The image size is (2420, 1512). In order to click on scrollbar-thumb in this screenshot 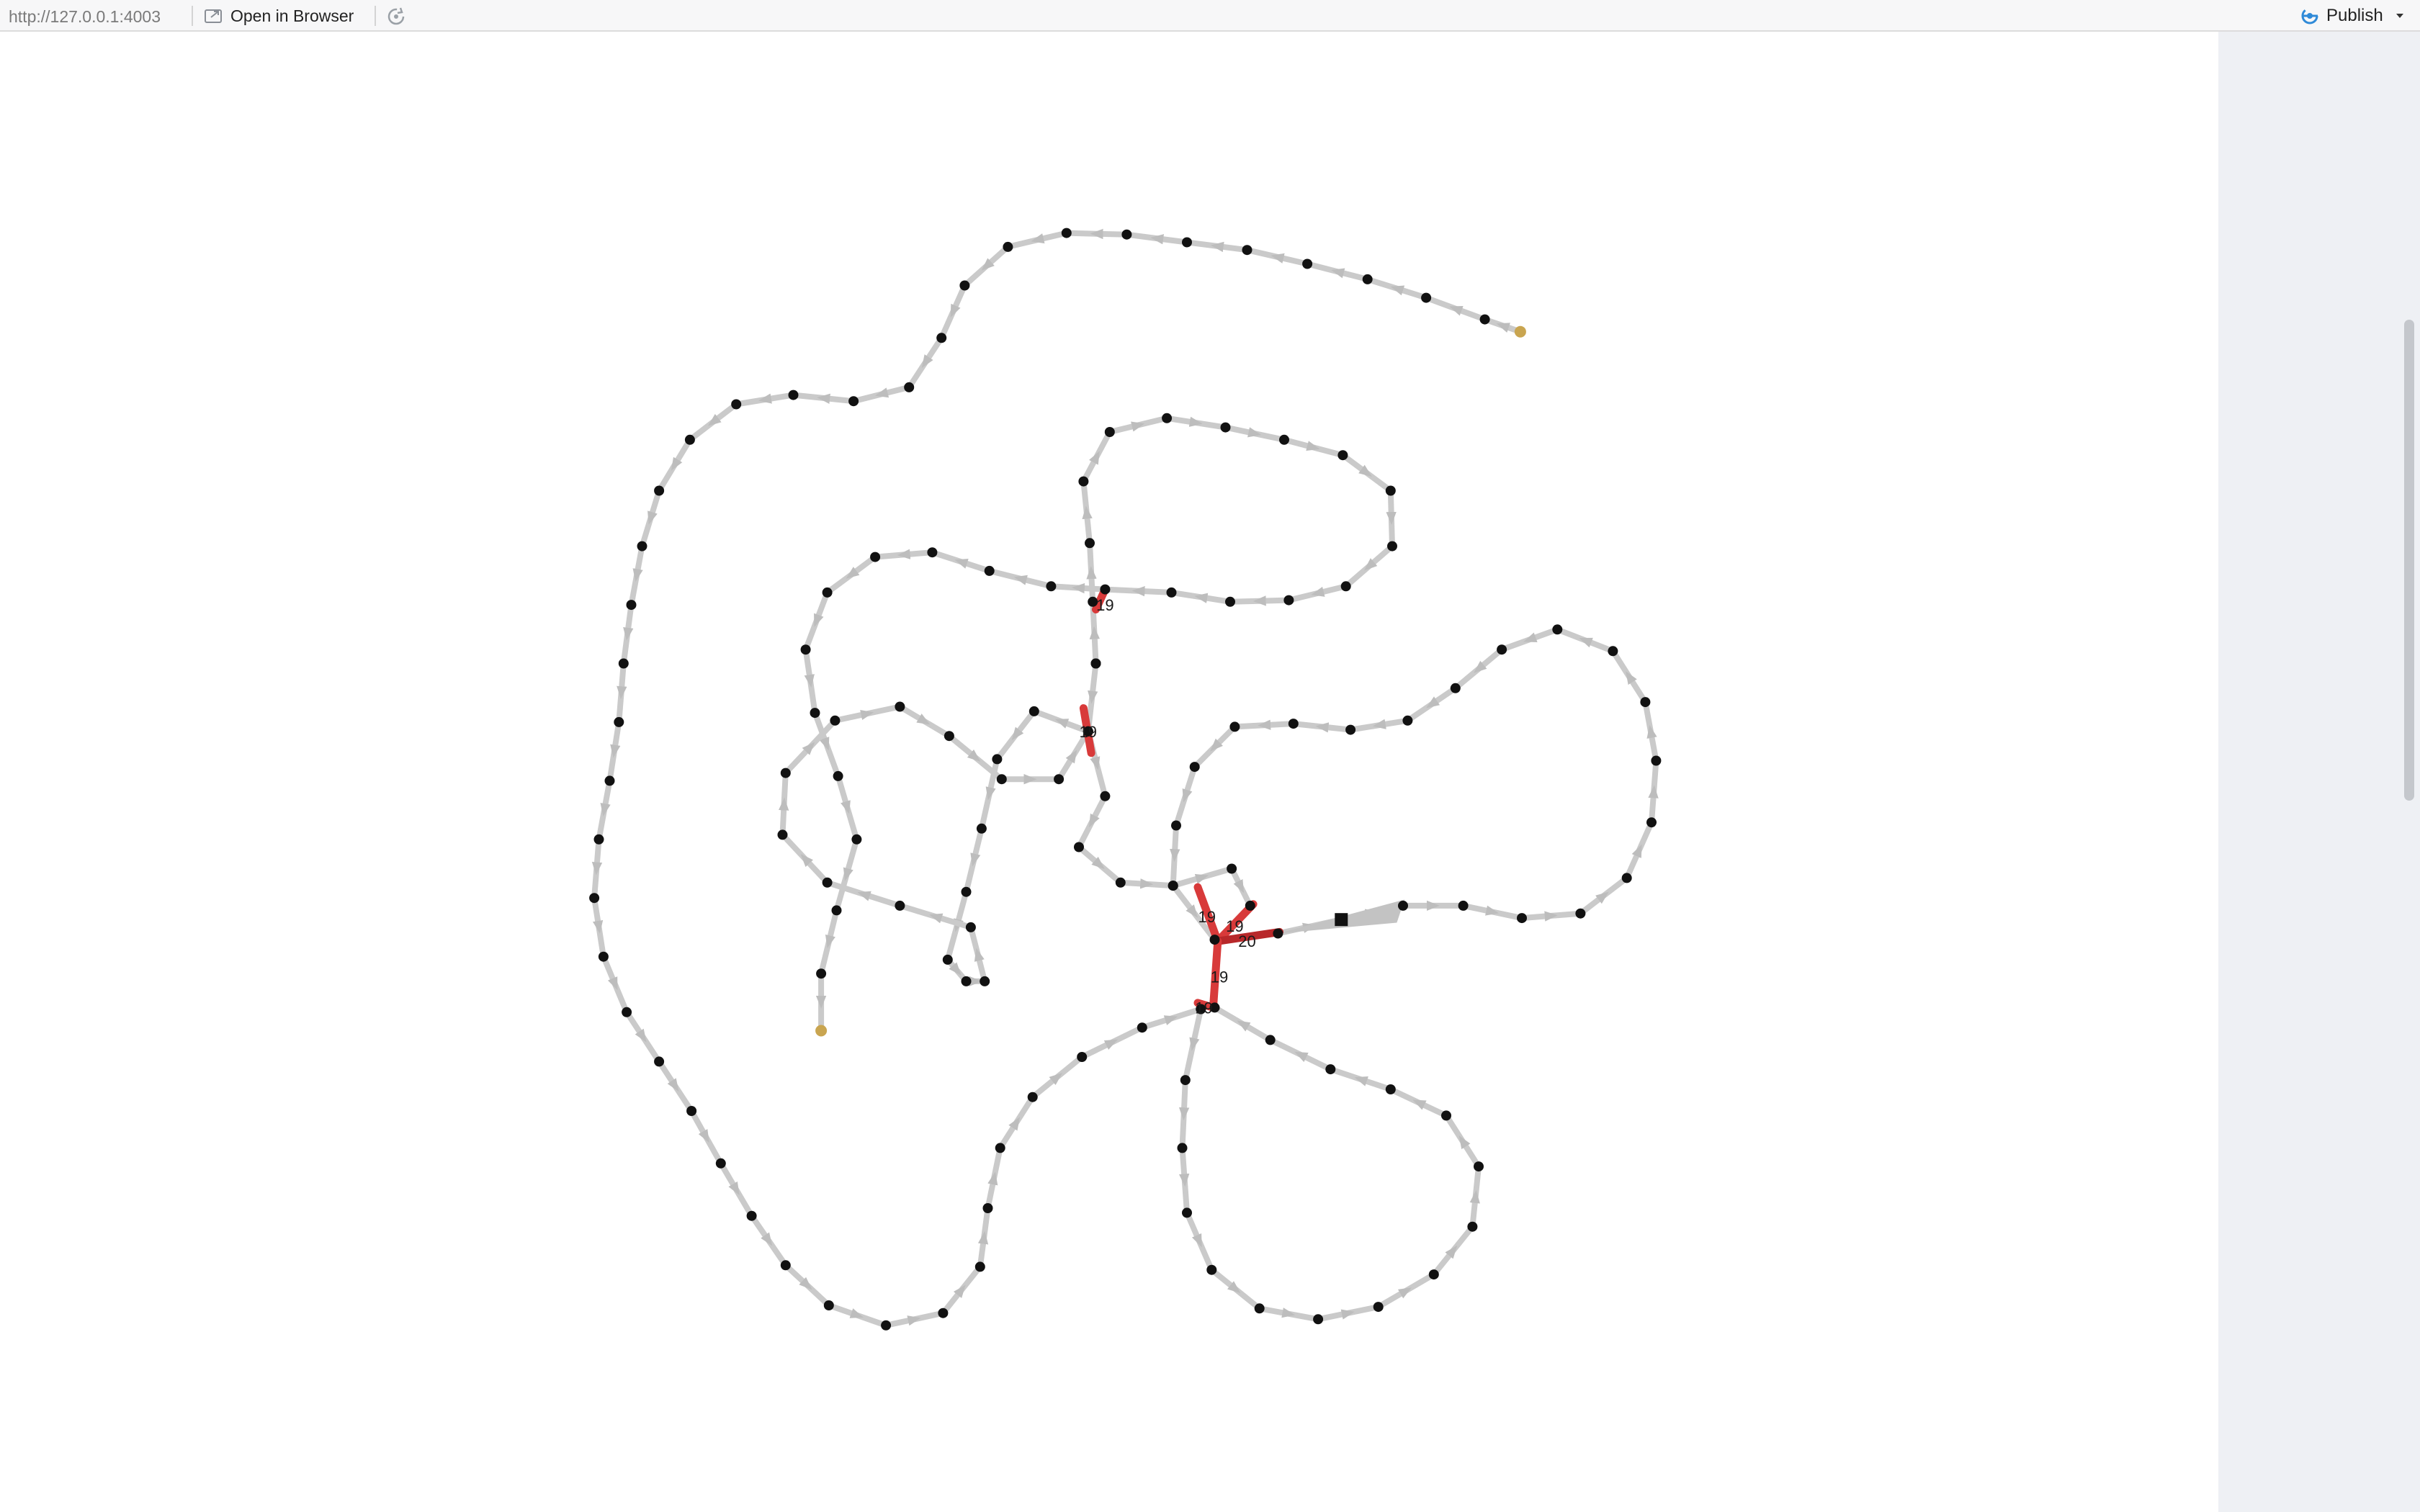, I will do `click(2409, 560)`.